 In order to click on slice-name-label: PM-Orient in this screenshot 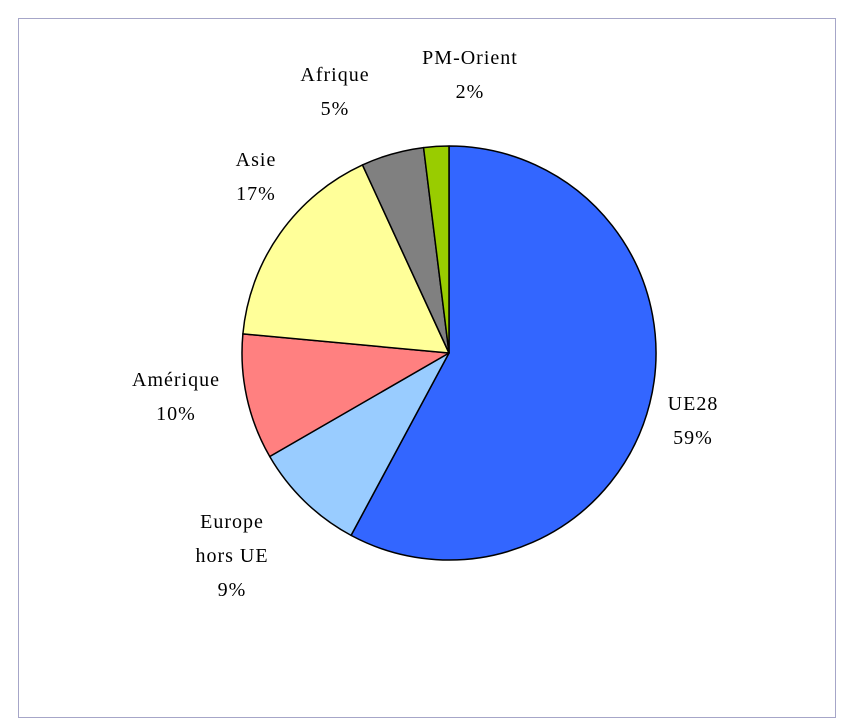, I will do `click(470, 58)`.